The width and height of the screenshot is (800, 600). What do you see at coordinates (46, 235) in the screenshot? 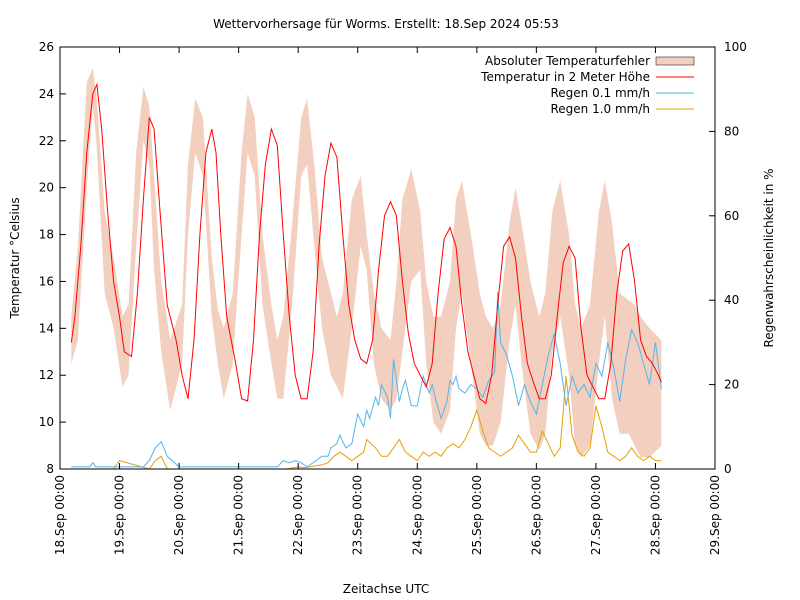
I see `y-left-tick-label: 18` at bounding box center [46, 235].